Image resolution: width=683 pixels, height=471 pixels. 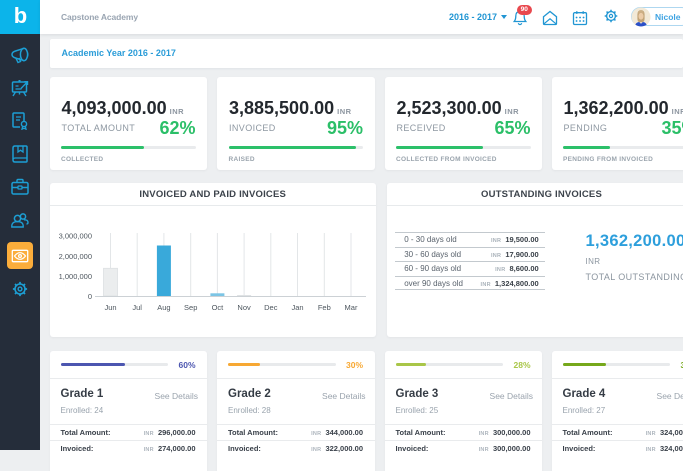 I want to click on svg-text: Oct, so click(x=217, y=307).